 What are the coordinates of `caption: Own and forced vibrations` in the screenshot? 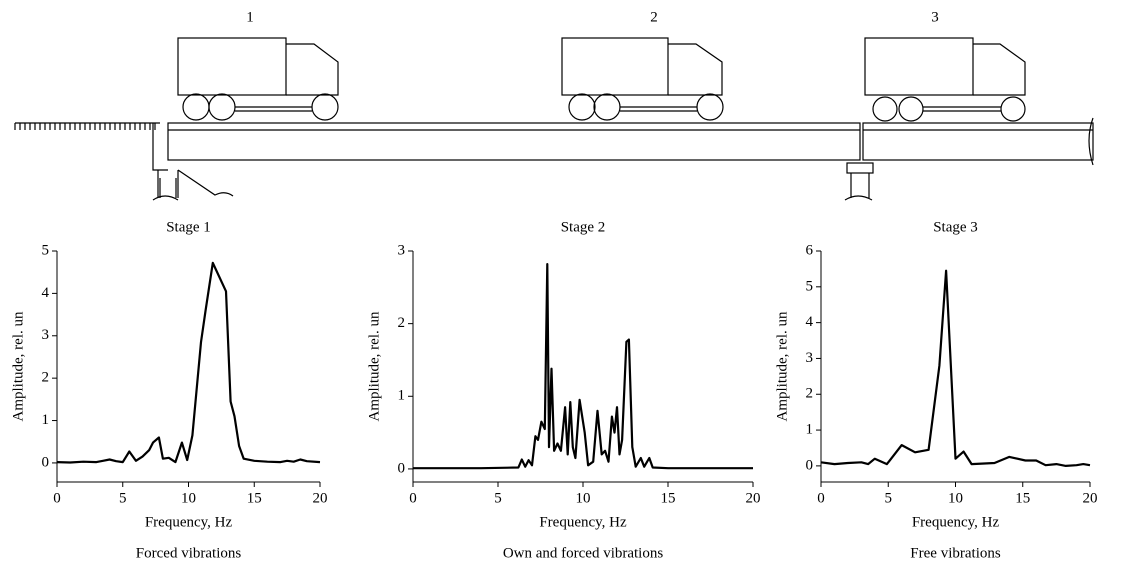 It's located at (583, 553).